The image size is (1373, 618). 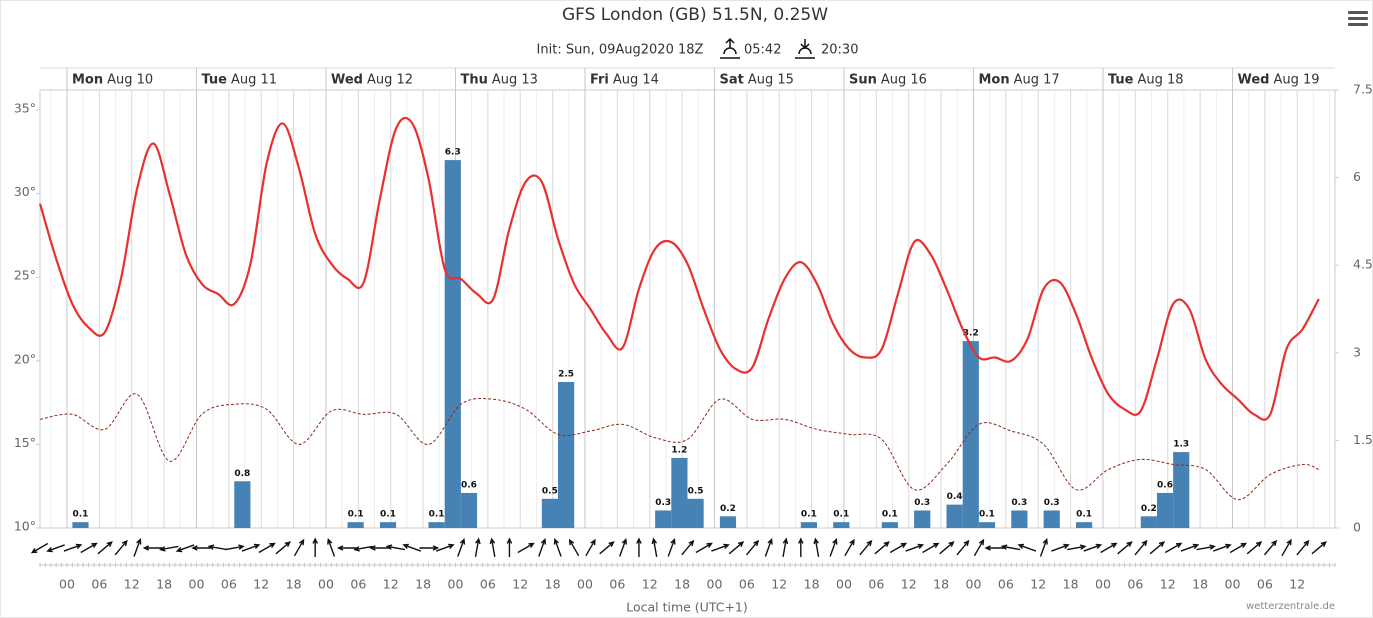 I want to click on sunset-icon, so click(x=805, y=49).